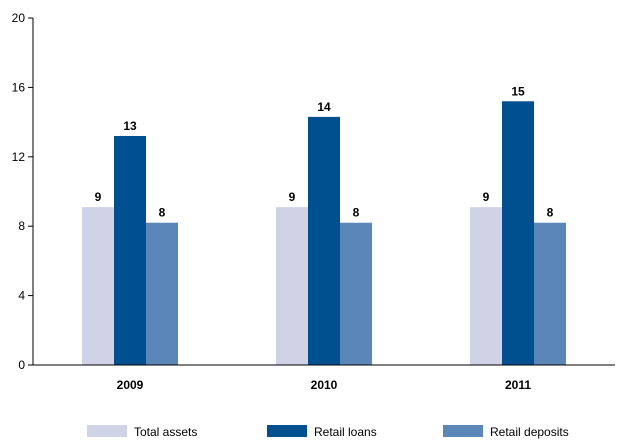  Describe the element at coordinates (518, 385) in the screenshot. I see `x-category-label: 2011` at that location.